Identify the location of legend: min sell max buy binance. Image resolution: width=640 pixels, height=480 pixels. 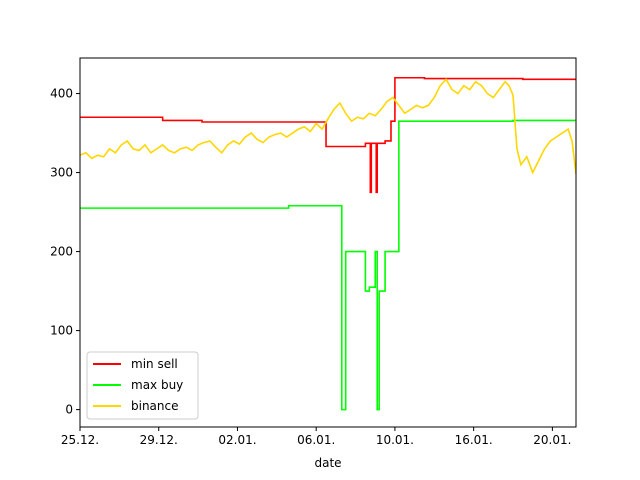
(142, 385).